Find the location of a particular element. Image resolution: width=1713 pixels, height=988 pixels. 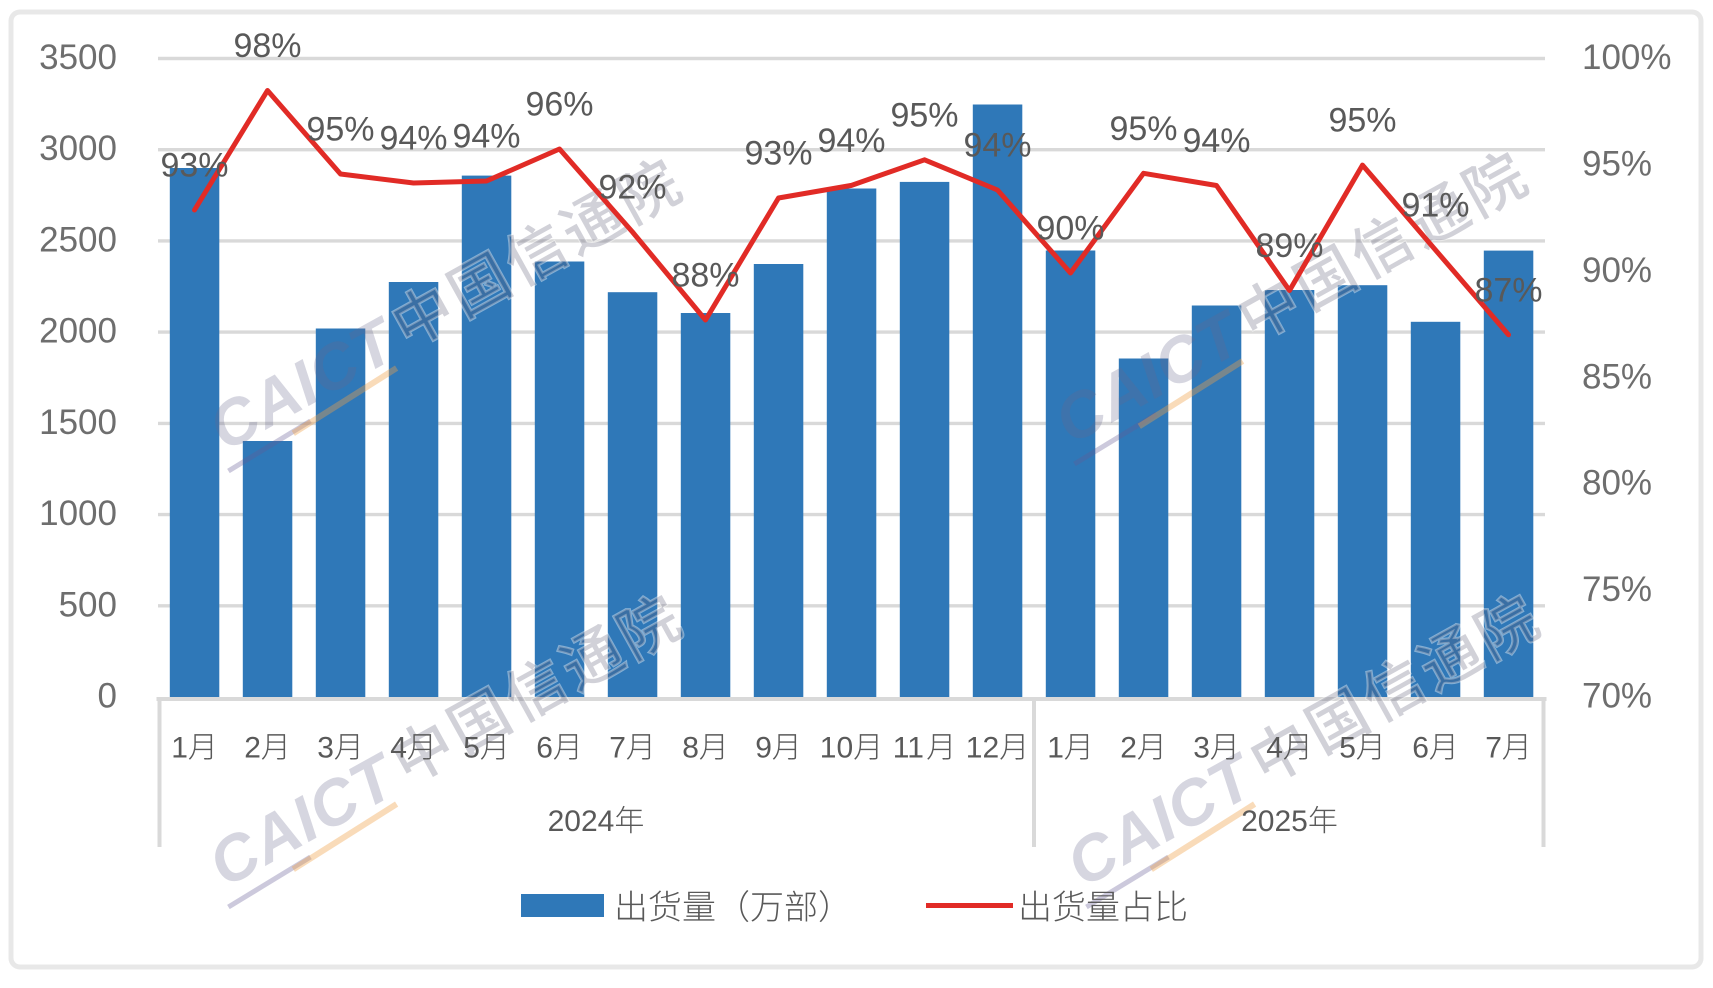

svg-text: 2024 is located at coordinates (581, 821).